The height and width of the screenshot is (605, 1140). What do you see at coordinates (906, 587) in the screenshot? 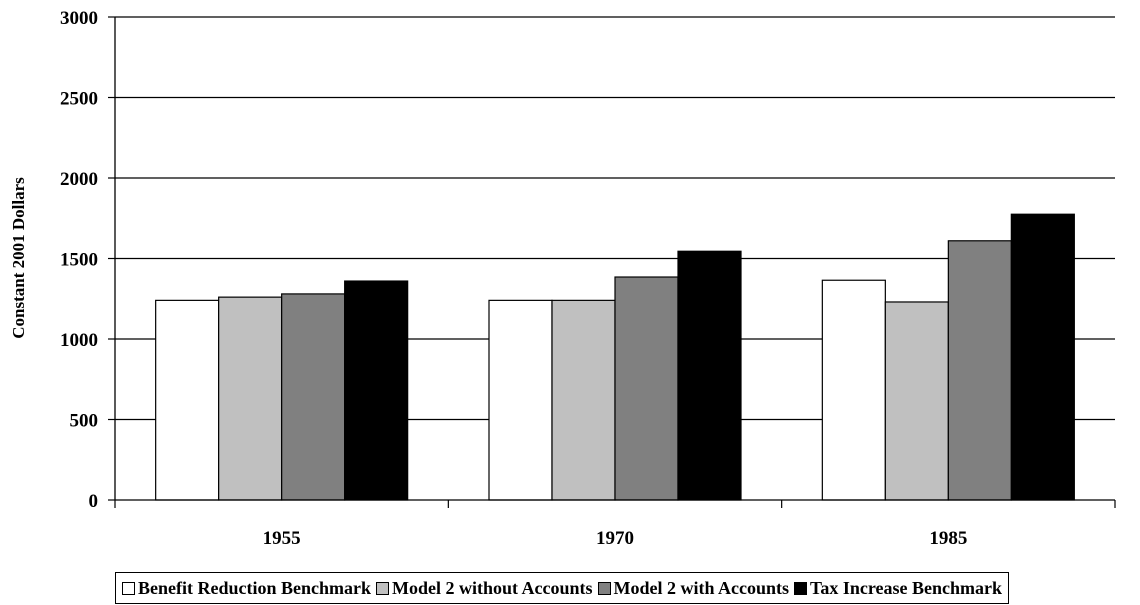
I see `legend-label: Tax Increase Benchmark` at bounding box center [906, 587].